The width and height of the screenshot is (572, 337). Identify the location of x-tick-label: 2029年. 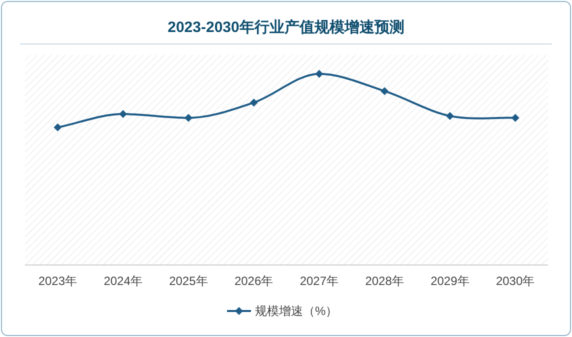
(450, 281).